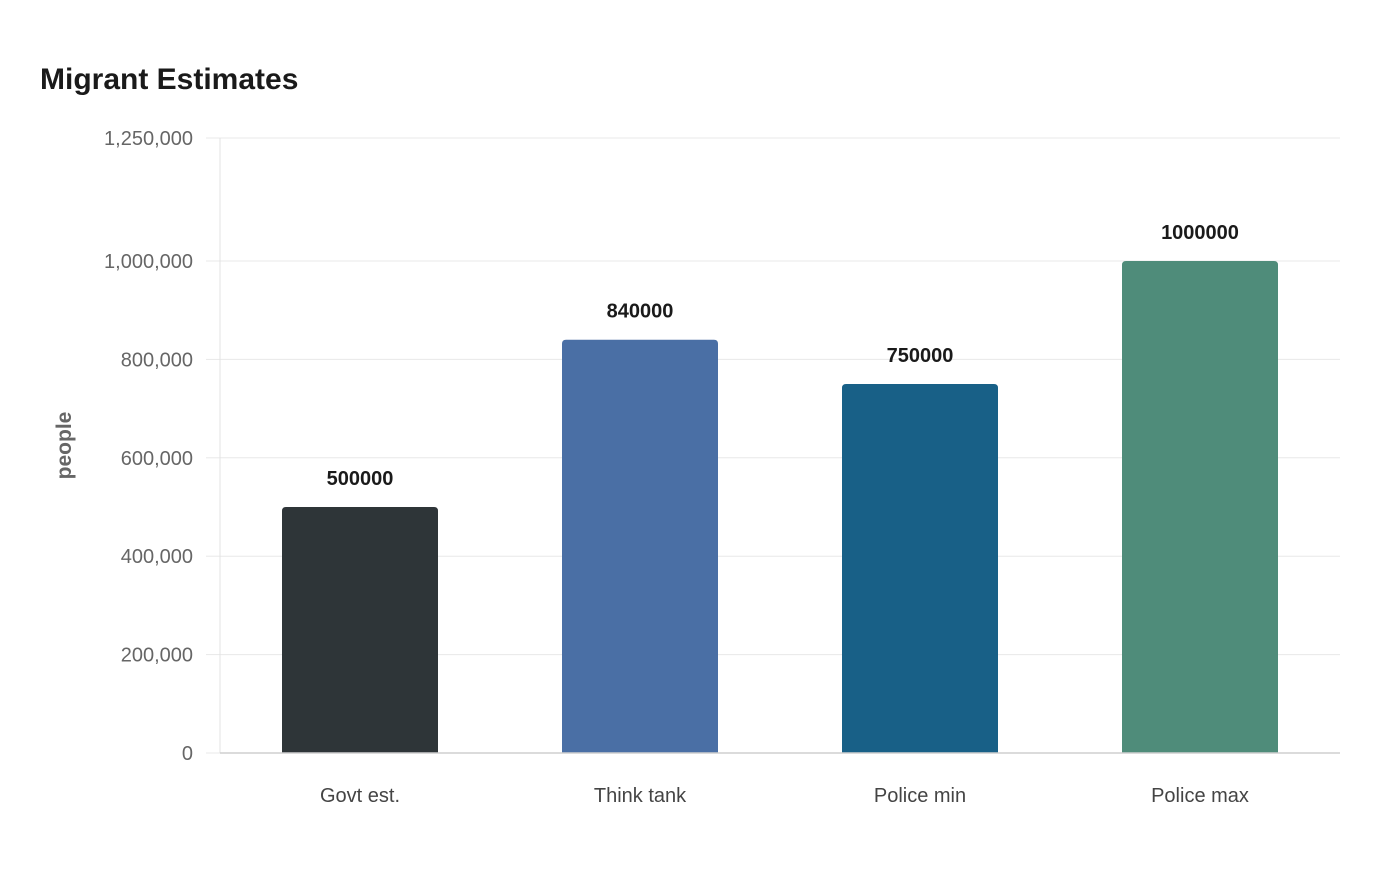  I want to click on y-tick-label: 400,000, so click(157, 557).